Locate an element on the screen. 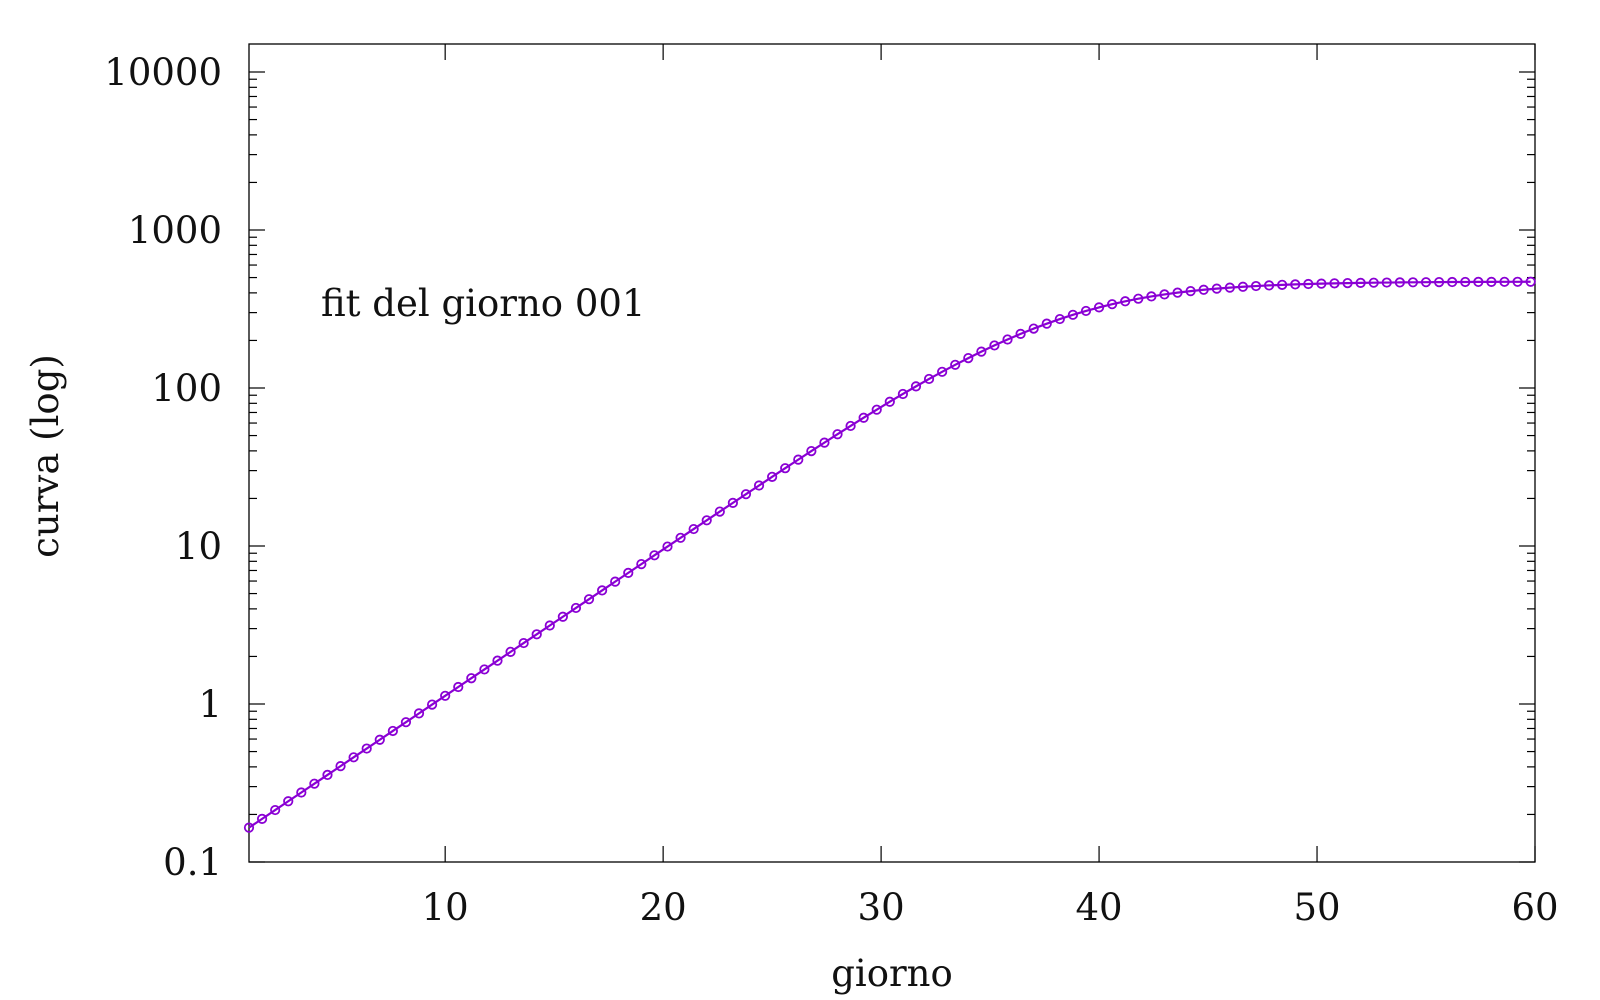  y-tick-labels: 0.1 1 10 100 1000 10000 is located at coordinates (163, 467).